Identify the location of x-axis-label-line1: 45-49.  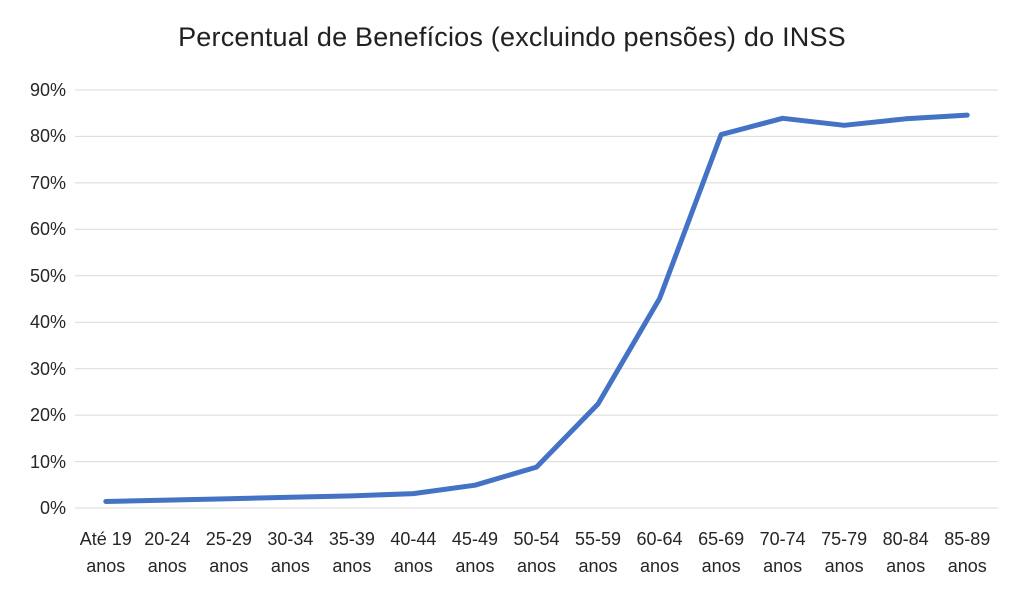
(474, 539).